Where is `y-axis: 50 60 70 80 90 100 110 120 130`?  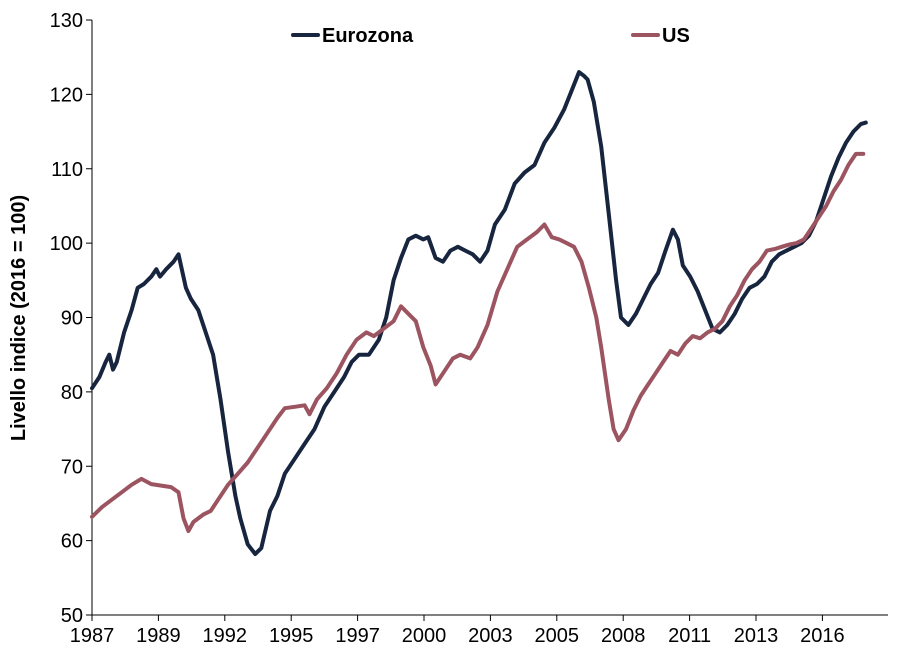
y-axis: 50 60 70 80 90 100 110 120 130 is located at coordinates (71, 318).